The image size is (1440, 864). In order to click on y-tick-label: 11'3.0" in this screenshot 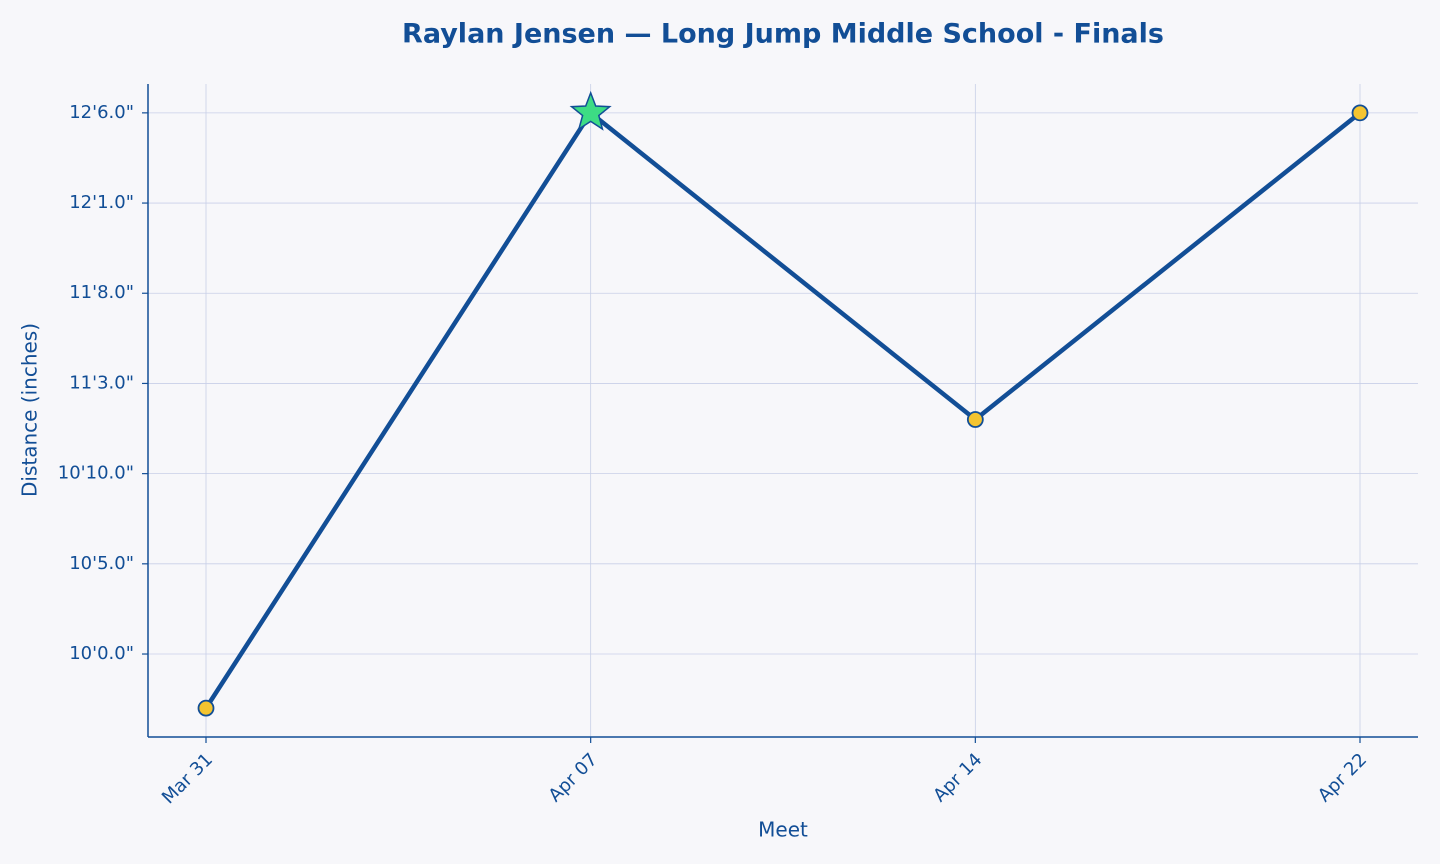, I will do `click(101, 382)`.